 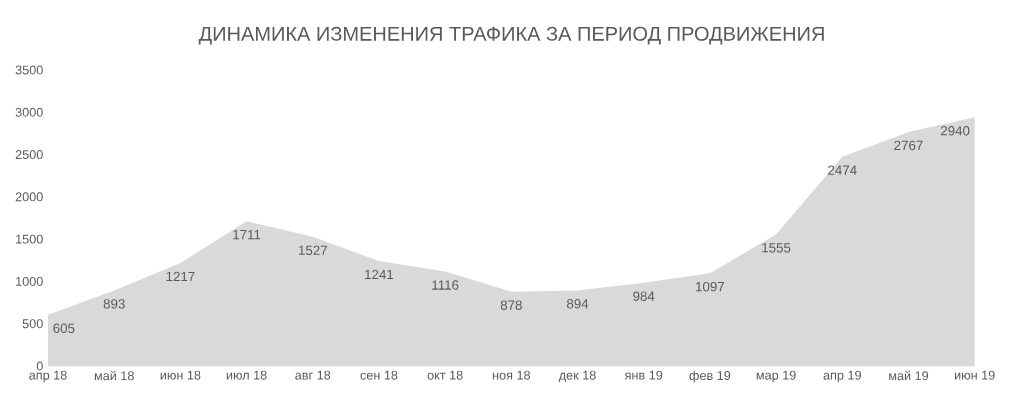 What do you see at coordinates (974, 375) in the screenshot?
I see `x-tick-label: июн 19` at bounding box center [974, 375].